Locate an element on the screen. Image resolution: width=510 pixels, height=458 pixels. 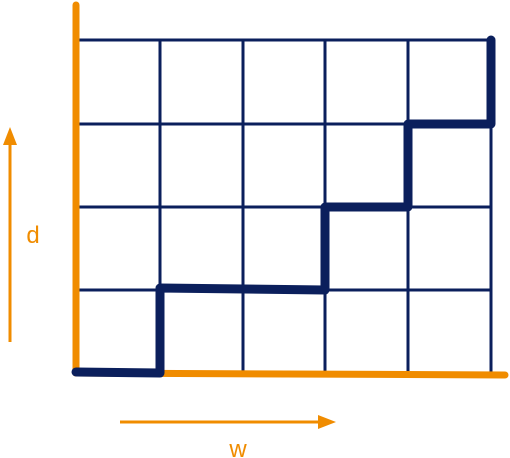
w-arrow is located at coordinates (228, 422).